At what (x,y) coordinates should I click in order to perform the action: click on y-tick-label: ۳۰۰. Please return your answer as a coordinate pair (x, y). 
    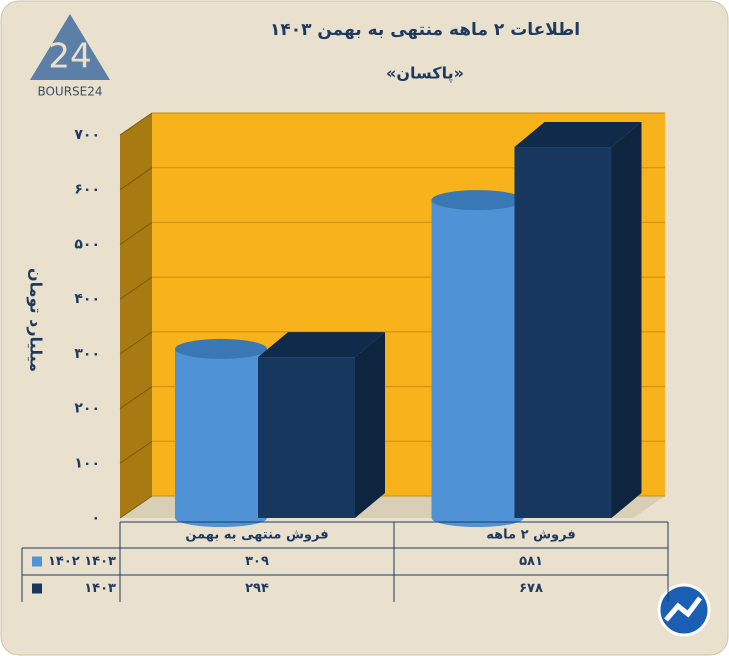
    Looking at the image, I should click on (87, 354).